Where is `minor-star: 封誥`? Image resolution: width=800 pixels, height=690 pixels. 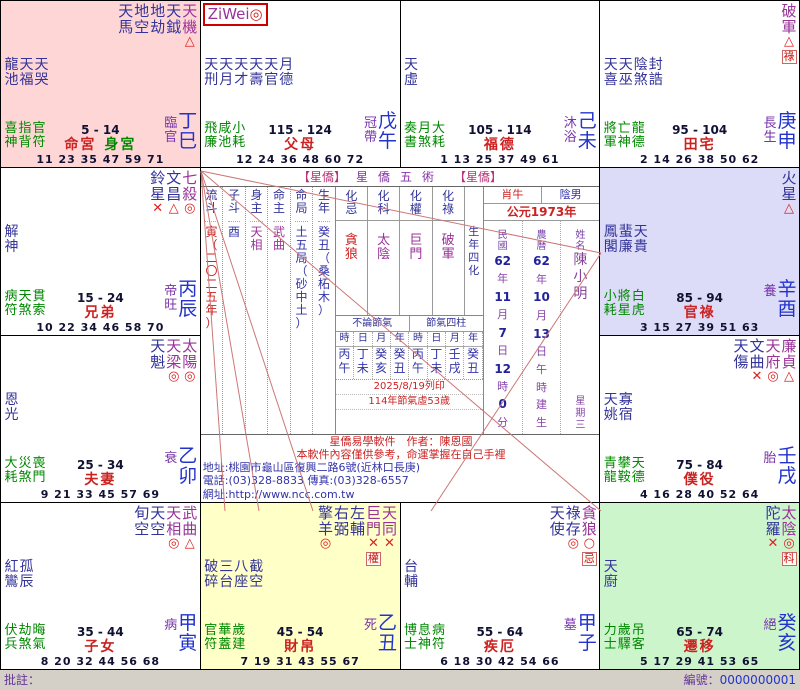
minor-star: 封誥 is located at coordinates (655, 72).